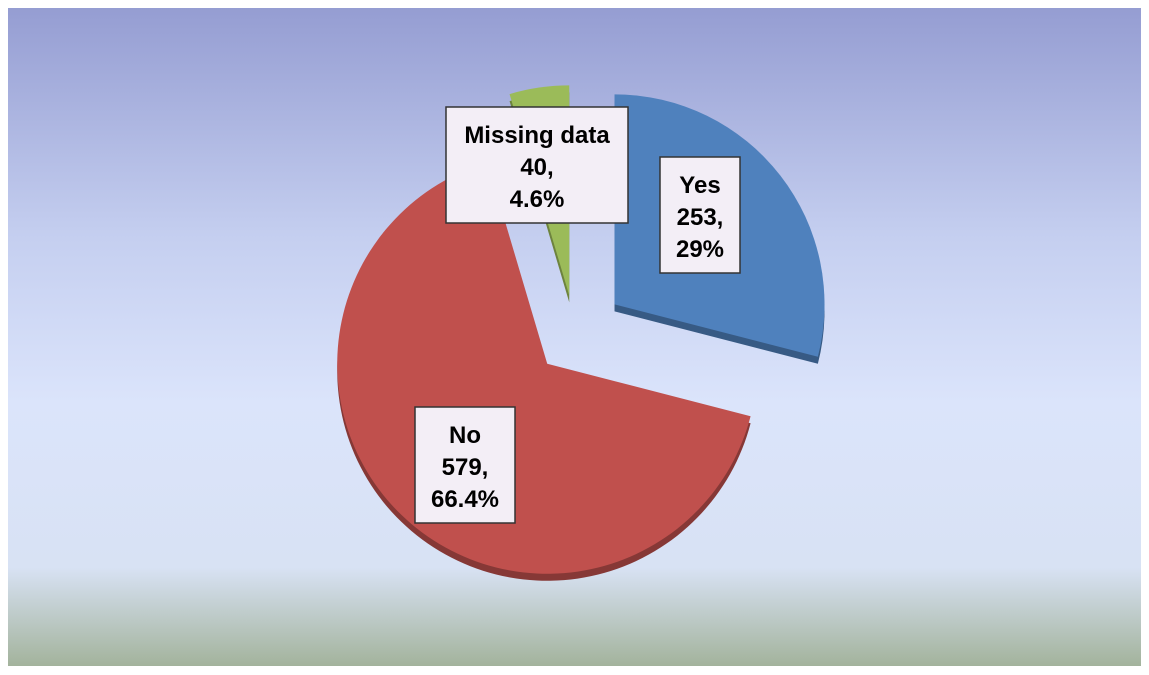  Describe the element at coordinates (465, 435) in the screenshot. I see `label-line: No` at that location.